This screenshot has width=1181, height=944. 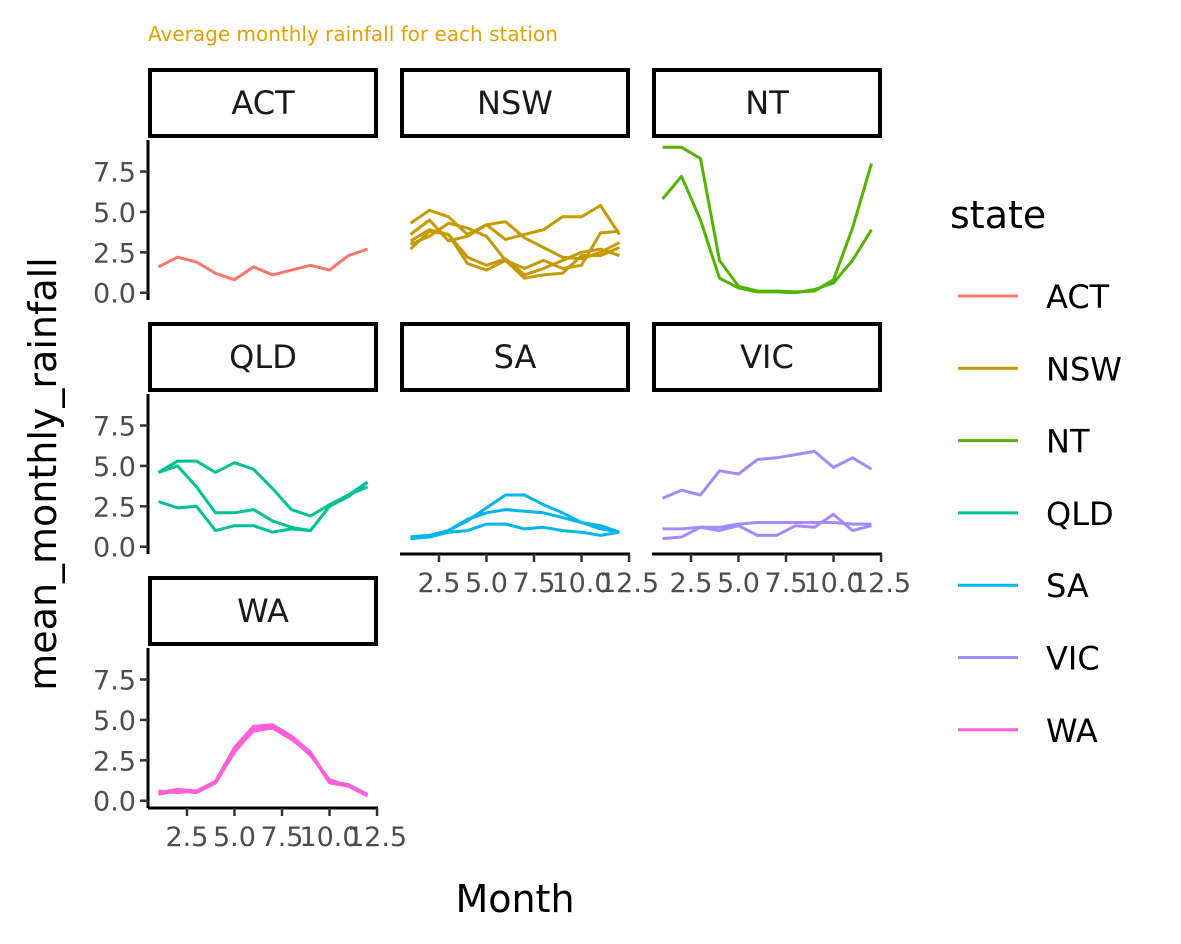 I want to click on y-axis-title: mean_monthly_rainfall, so click(x=43, y=473).